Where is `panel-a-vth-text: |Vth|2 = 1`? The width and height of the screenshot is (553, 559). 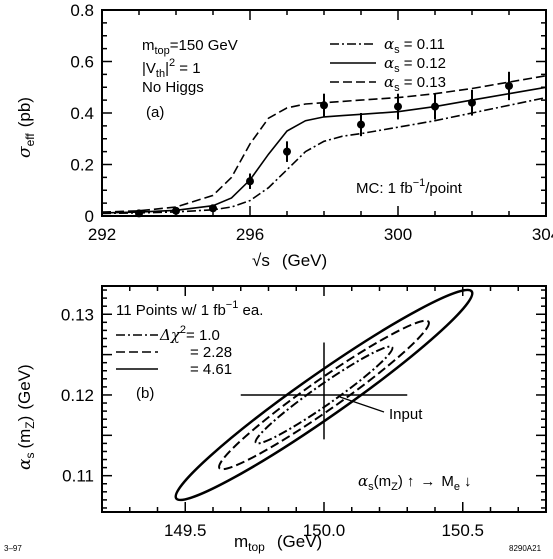
panel-a-vth-text: |Vth|2 = 1 is located at coordinates (171, 68).